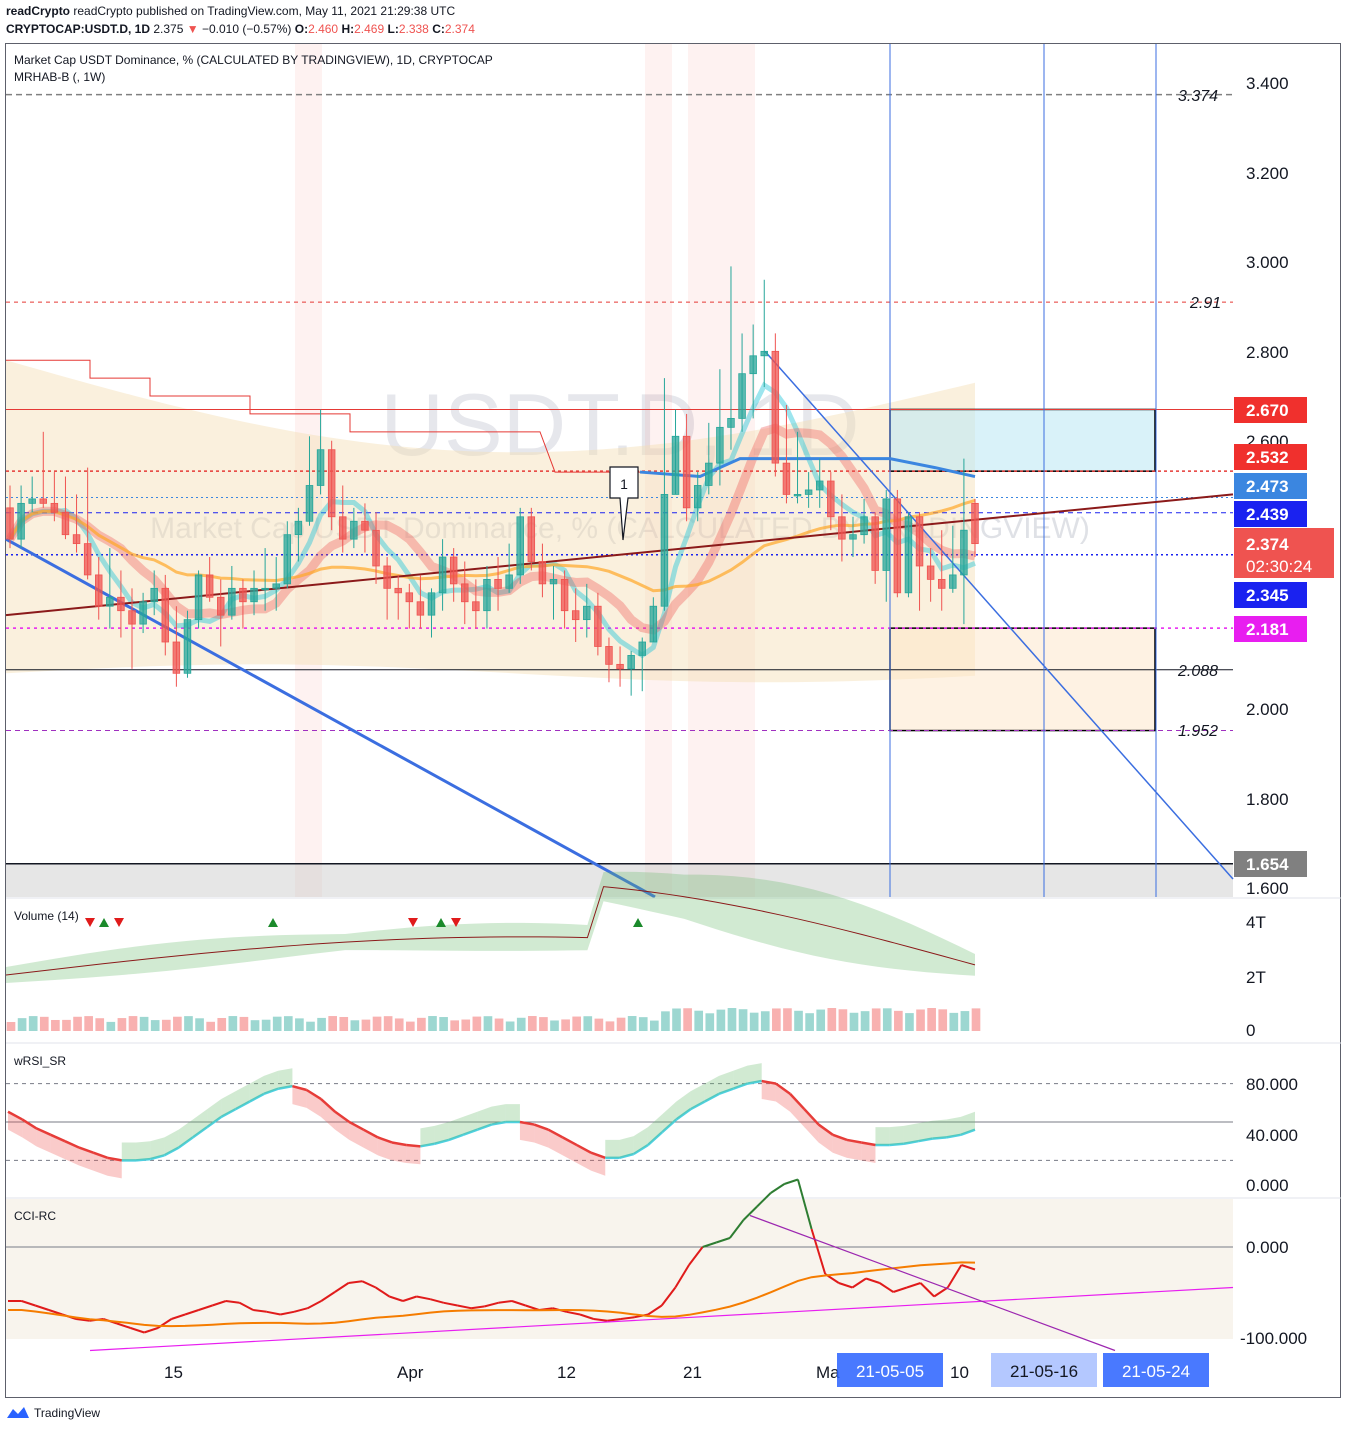 This screenshot has height=1433, width=1348. I want to click on tag-2439-text: 2.439, so click(1267, 514).